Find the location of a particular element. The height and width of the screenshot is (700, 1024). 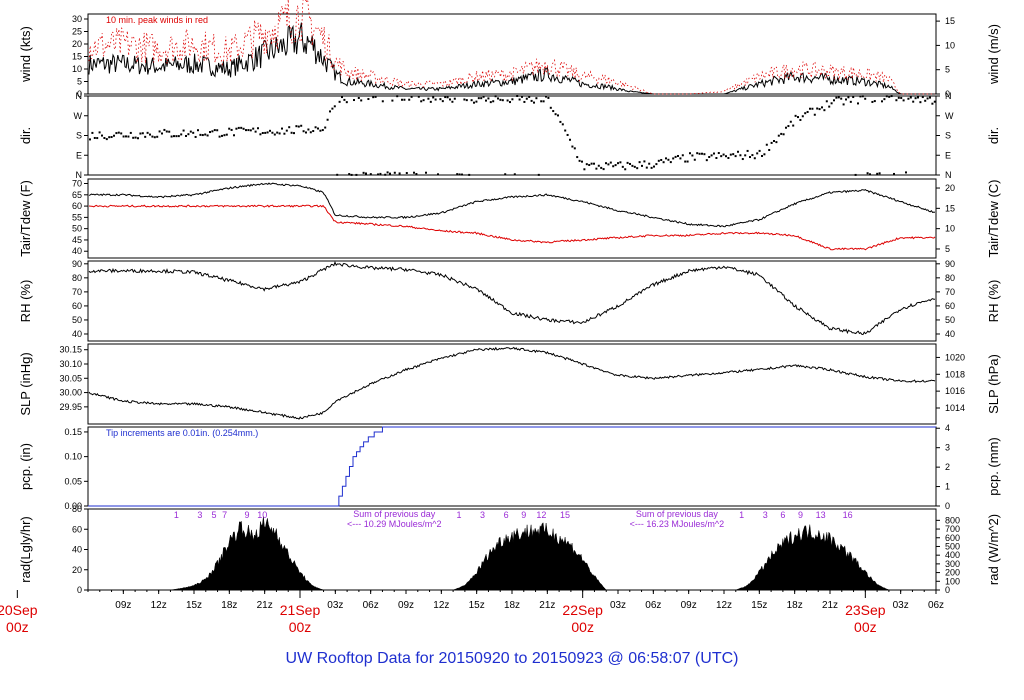

temp-ytick-label-left: 65 is located at coordinates (77, 195).